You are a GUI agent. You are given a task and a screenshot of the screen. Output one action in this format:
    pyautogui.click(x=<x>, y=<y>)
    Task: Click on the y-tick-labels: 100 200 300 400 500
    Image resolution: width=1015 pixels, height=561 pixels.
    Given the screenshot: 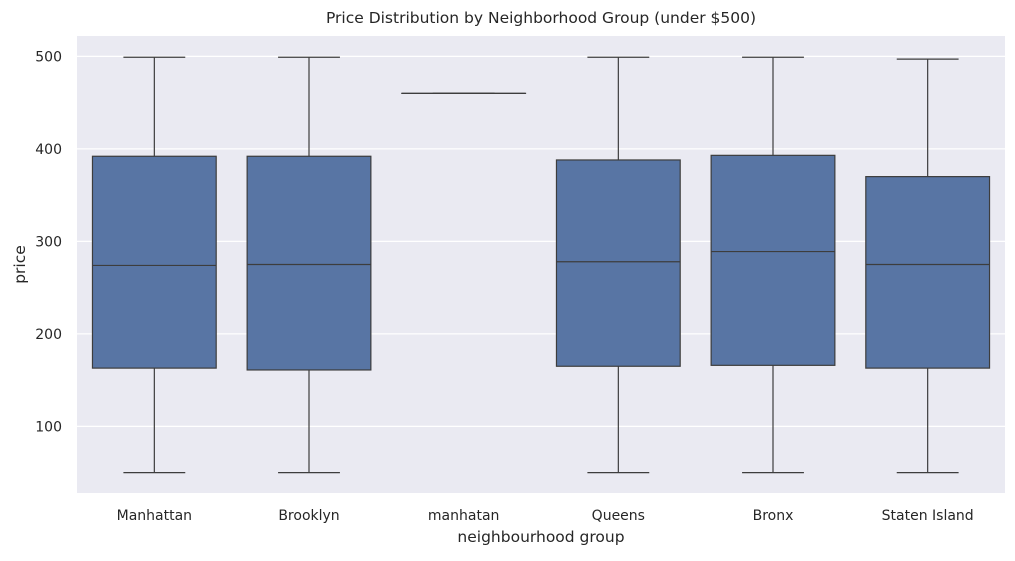 What is the action you would take?
    pyautogui.click(x=48, y=242)
    